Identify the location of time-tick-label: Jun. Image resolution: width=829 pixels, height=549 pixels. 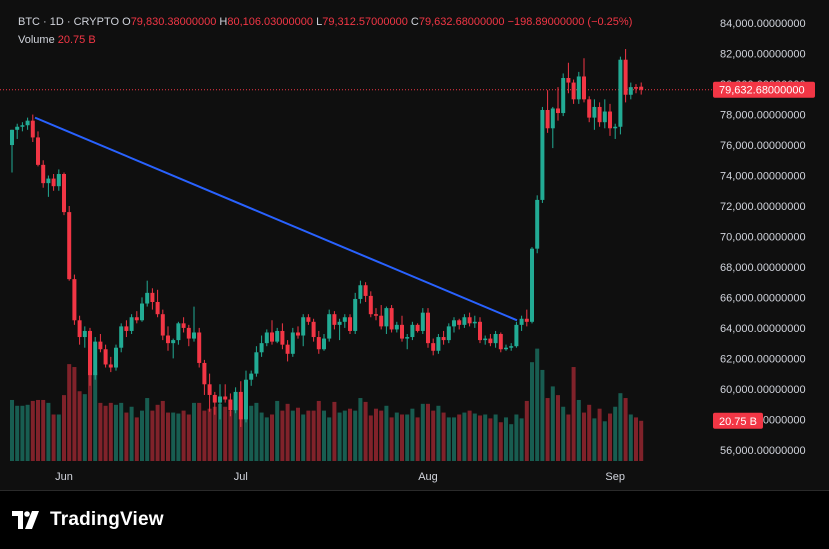
(64, 477).